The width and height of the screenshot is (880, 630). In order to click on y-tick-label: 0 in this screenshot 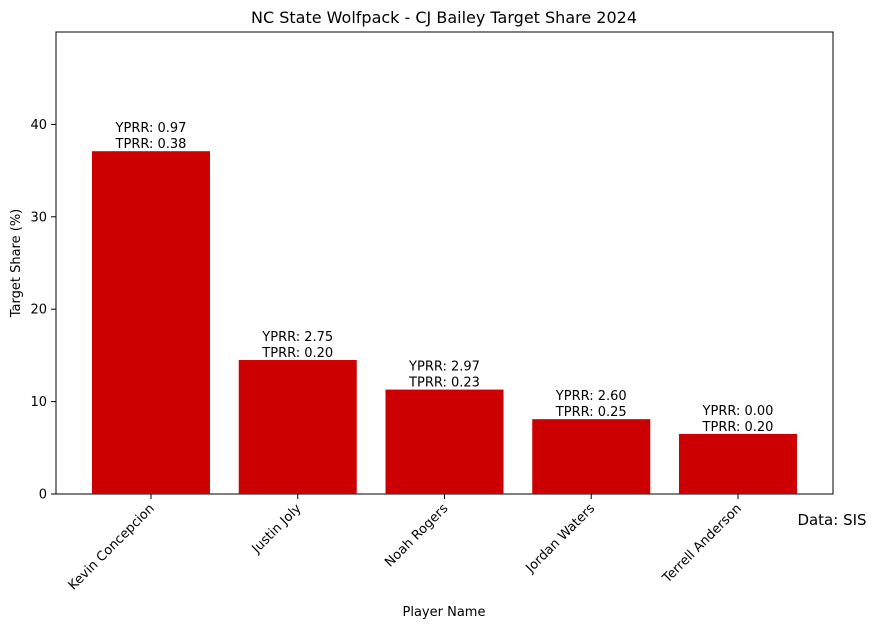, I will do `click(43, 495)`.